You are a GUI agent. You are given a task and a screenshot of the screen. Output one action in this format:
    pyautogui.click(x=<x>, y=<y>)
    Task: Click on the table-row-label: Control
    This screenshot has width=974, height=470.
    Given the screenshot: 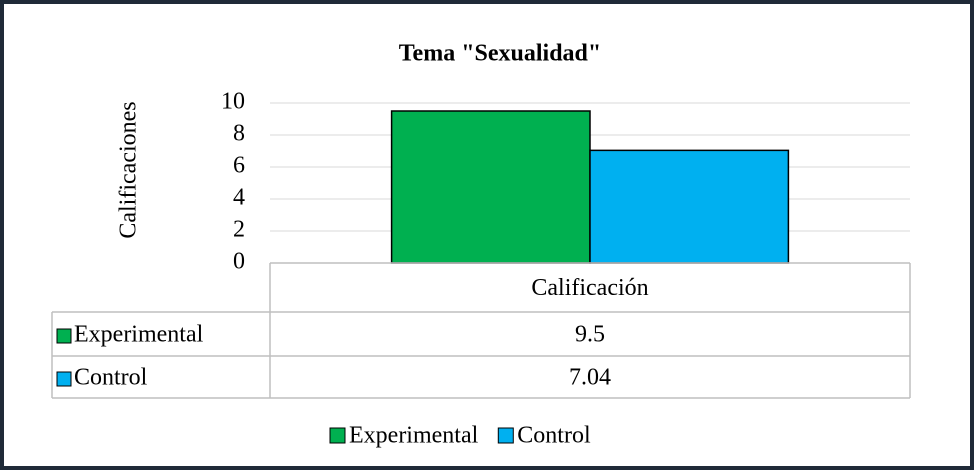 What is the action you would take?
    pyautogui.click(x=111, y=378)
    